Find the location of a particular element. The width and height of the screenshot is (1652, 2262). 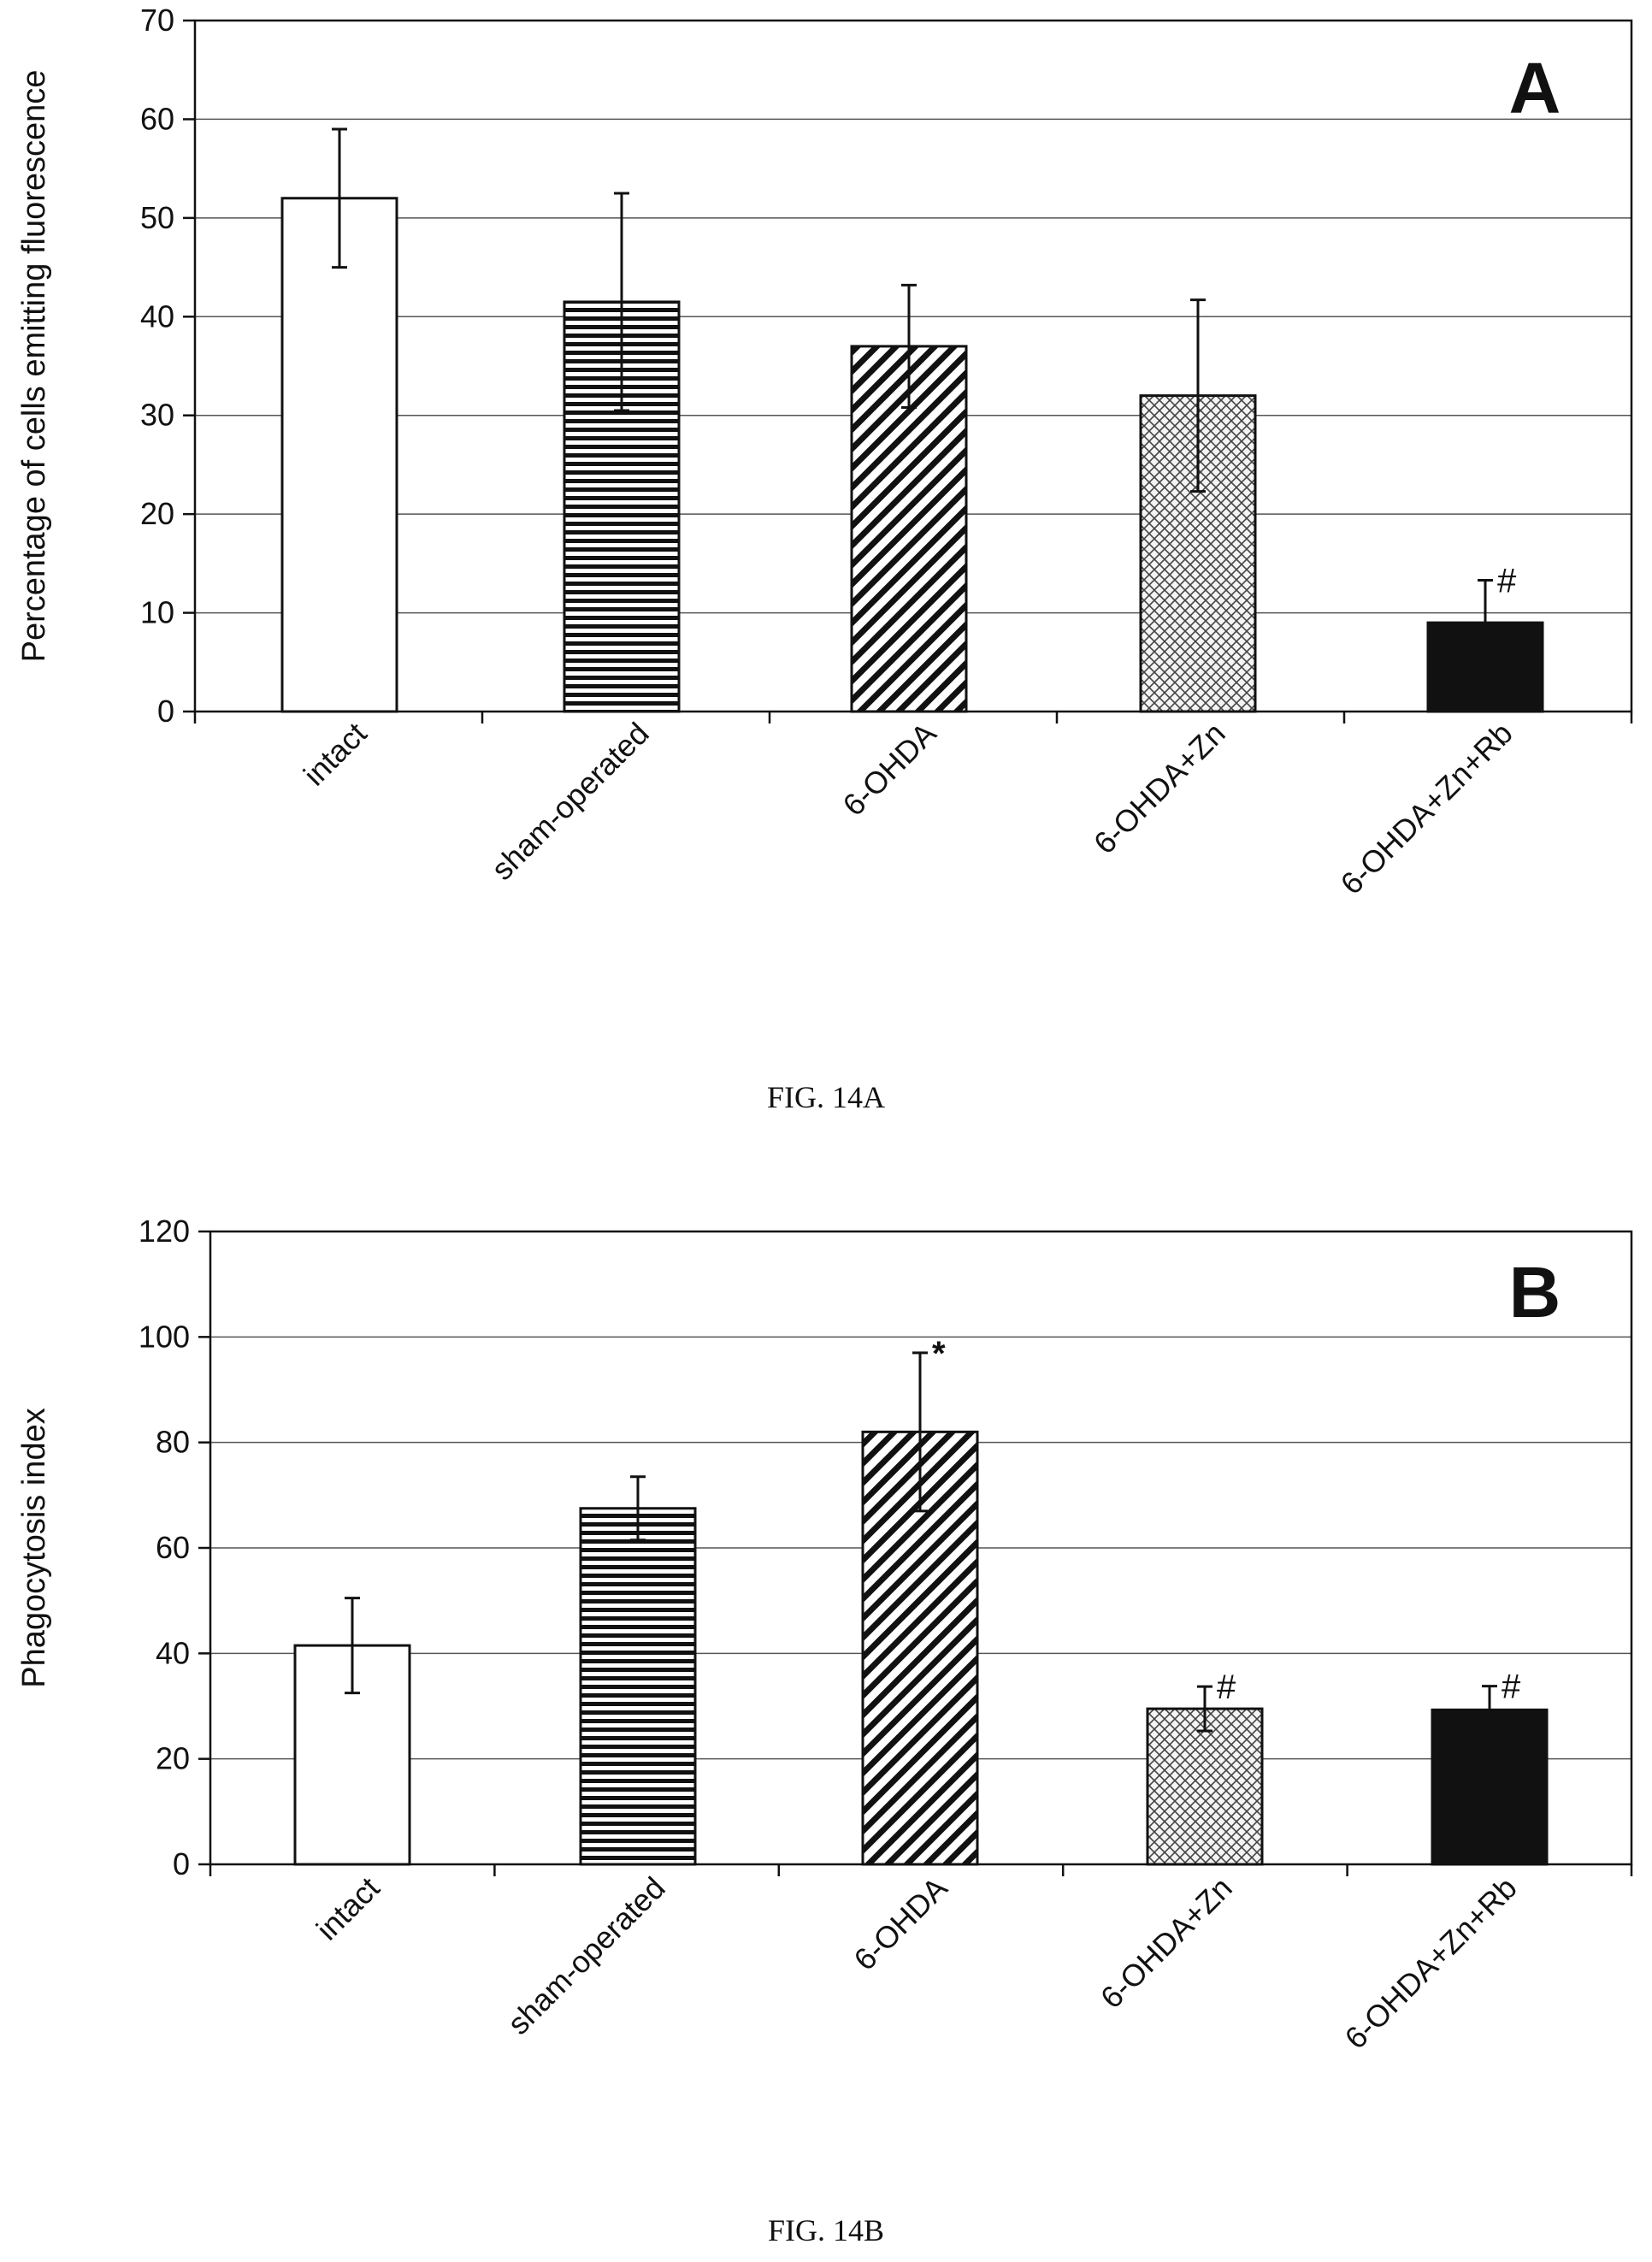

chart-b-x-ticks is located at coordinates (921, 1870).